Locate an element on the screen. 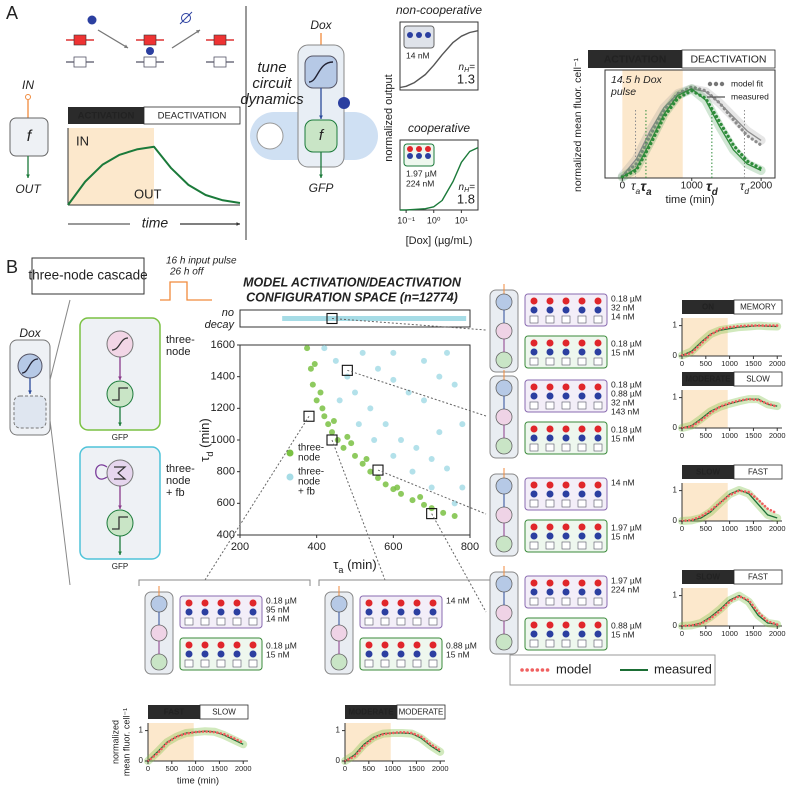 The image size is (800, 789). label: time is located at coordinates (155, 223).